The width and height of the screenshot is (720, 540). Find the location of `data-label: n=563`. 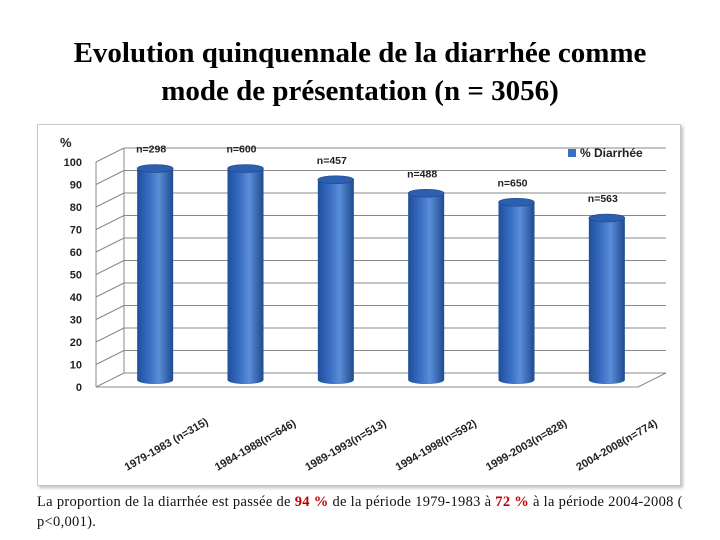

data-label: n=563 is located at coordinates (603, 199).